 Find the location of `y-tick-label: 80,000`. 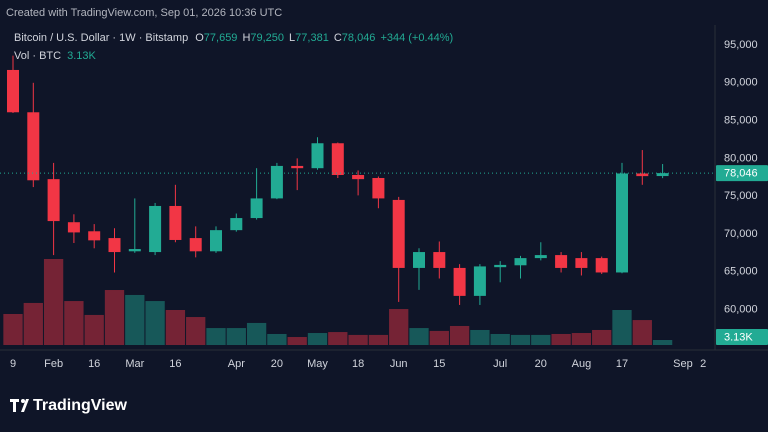

y-tick-label: 80,000 is located at coordinates (741, 158).